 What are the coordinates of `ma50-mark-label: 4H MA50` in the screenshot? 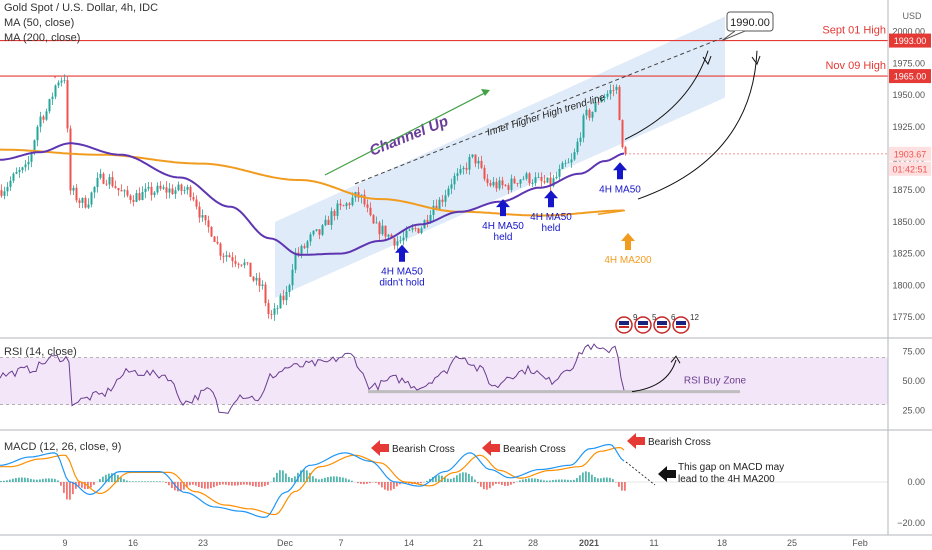 It's located at (402, 272).